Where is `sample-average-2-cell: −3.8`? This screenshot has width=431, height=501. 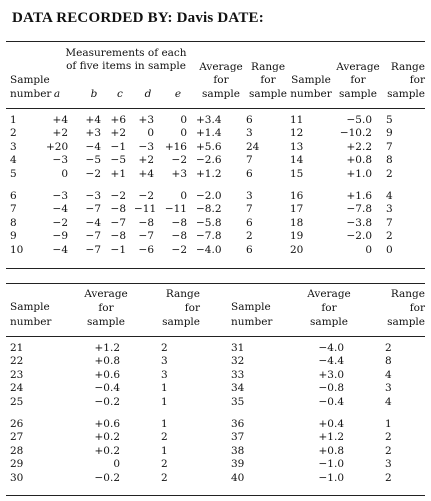 sample-average-2-cell: −3.8 is located at coordinates (359, 222).